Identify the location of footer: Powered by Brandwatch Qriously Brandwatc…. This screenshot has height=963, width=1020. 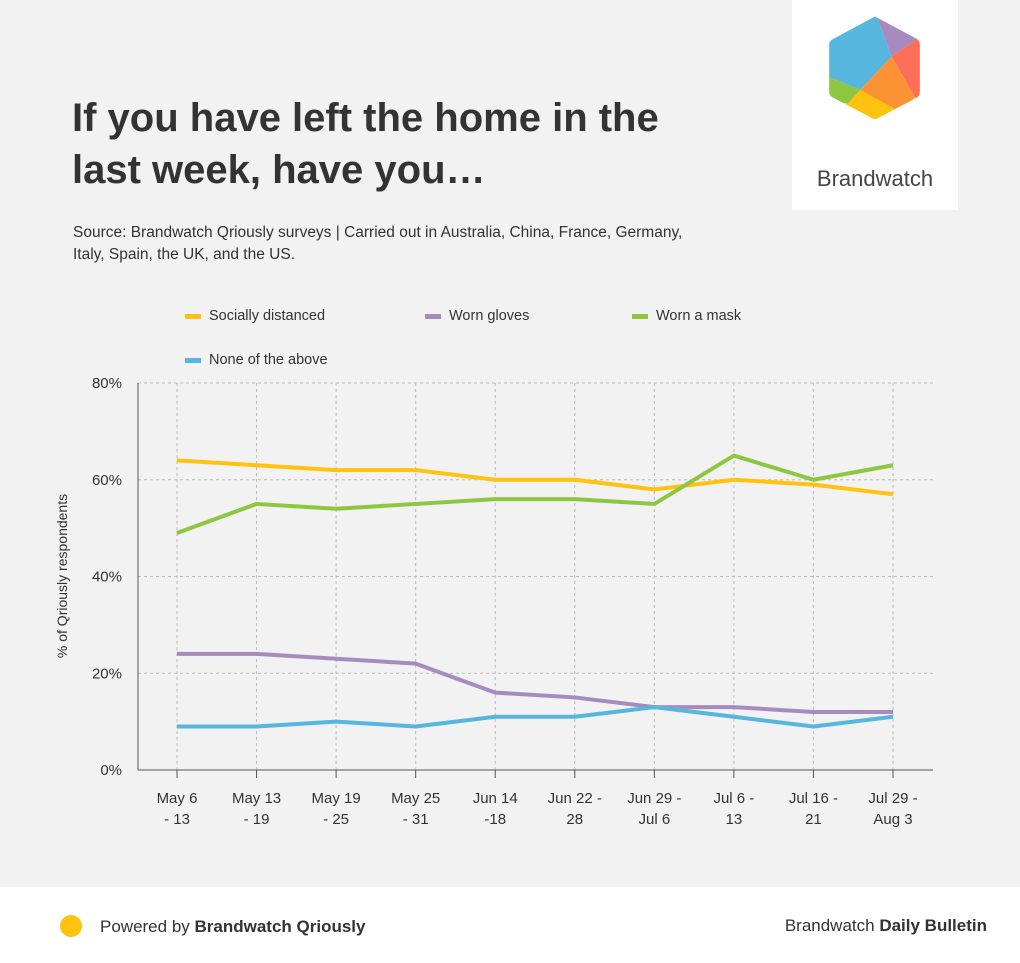
(510, 925).